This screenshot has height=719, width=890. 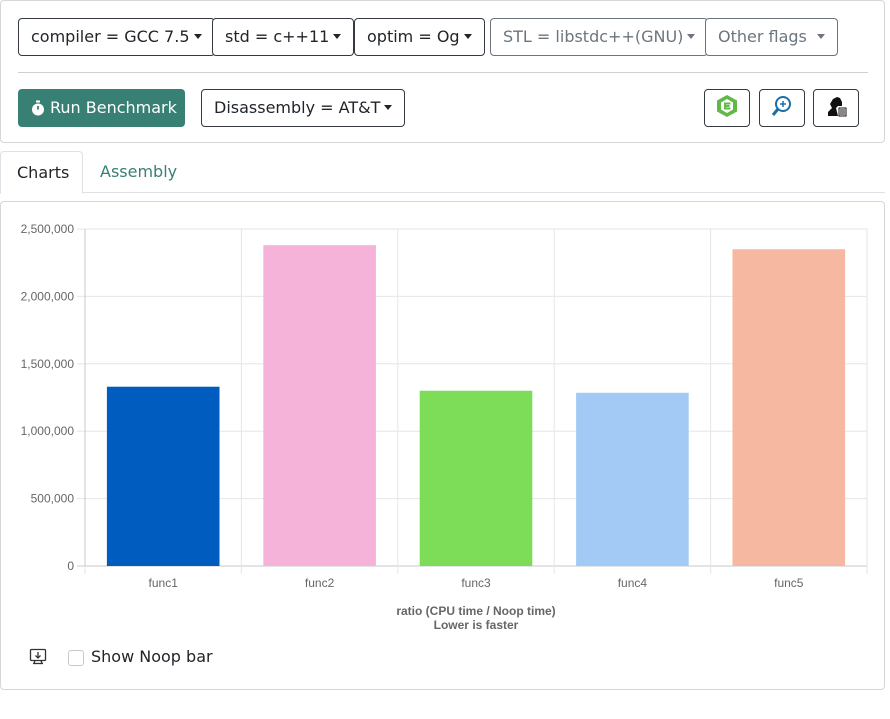 What do you see at coordinates (475, 611) in the screenshot?
I see `x-axis-title: ratio (CPU time / Noop time)` at bounding box center [475, 611].